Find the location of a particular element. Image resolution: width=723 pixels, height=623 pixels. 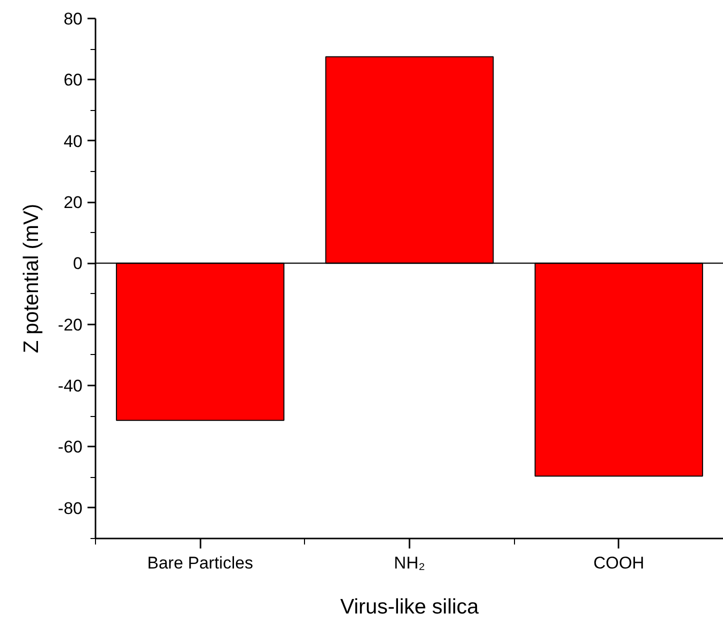

x-tick-label: COOH is located at coordinates (618, 563).